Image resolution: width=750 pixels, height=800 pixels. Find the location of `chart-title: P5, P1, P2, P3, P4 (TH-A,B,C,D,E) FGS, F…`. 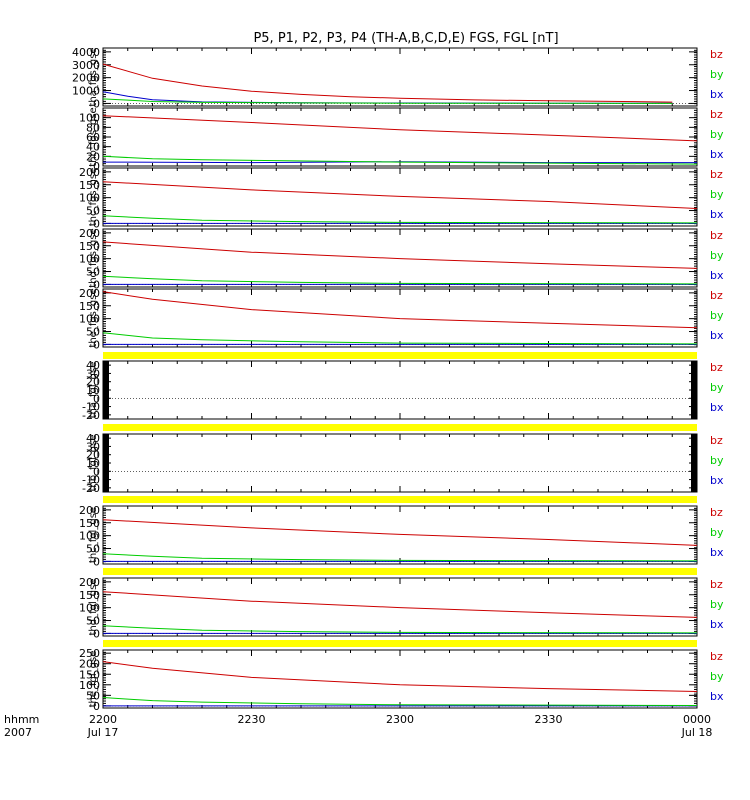

chart-title: P5, P1, P2, P3, P4 (TH-A,B,C,D,E) FGS, F… is located at coordinates (405, 38).